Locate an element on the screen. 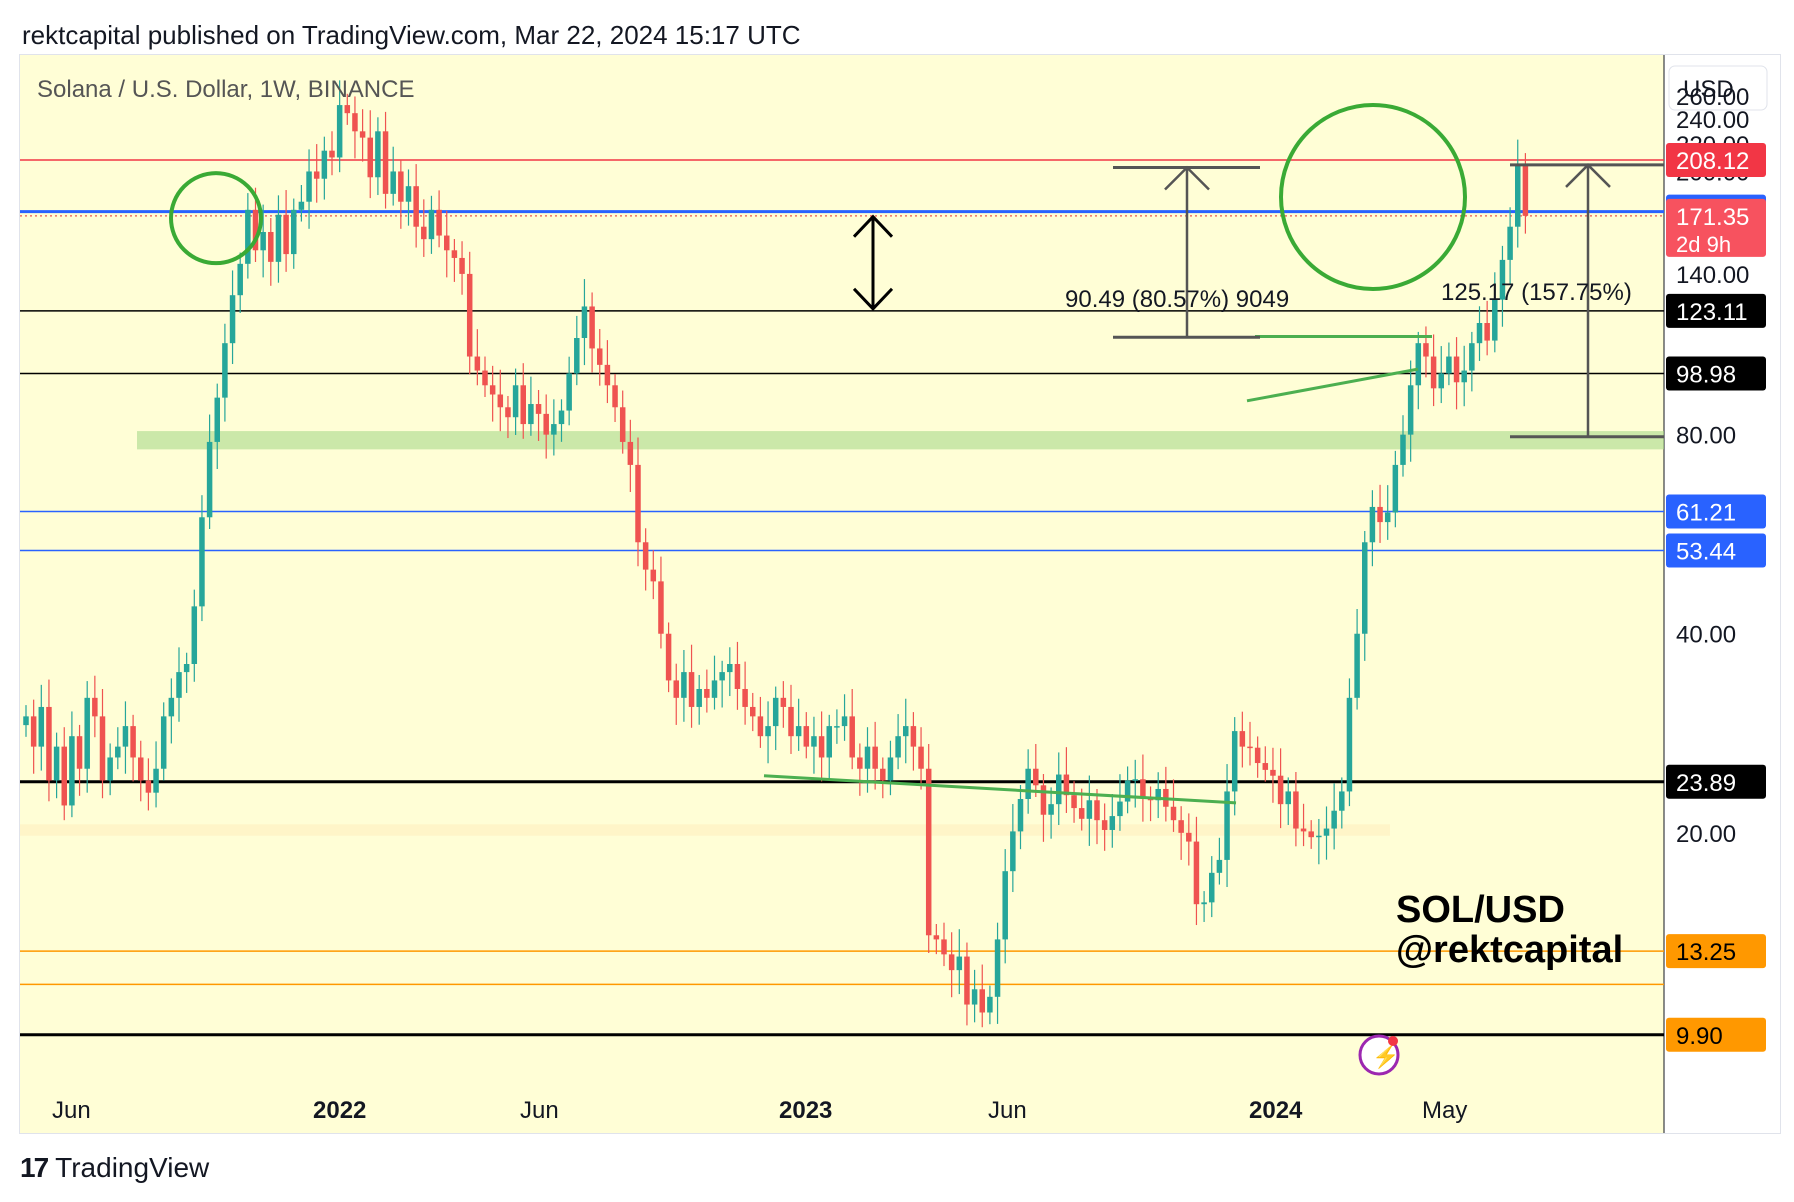 Image resolution: width=1794 pixels, height=1202 pixels. low-zone is located at coordinates (705, 830).